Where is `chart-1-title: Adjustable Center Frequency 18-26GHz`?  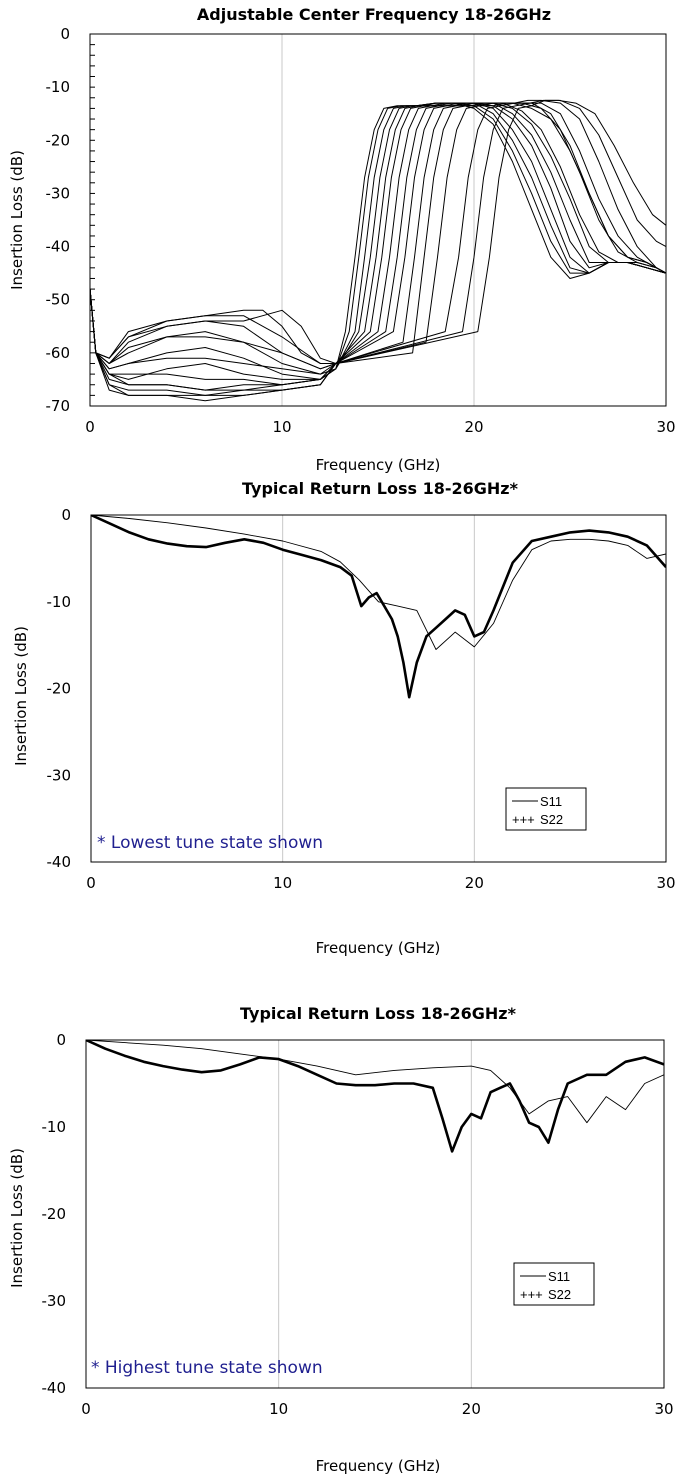
chart-1-title: Adjustable Center Frequency 18-26GHz is located at coordinates (374, 14).